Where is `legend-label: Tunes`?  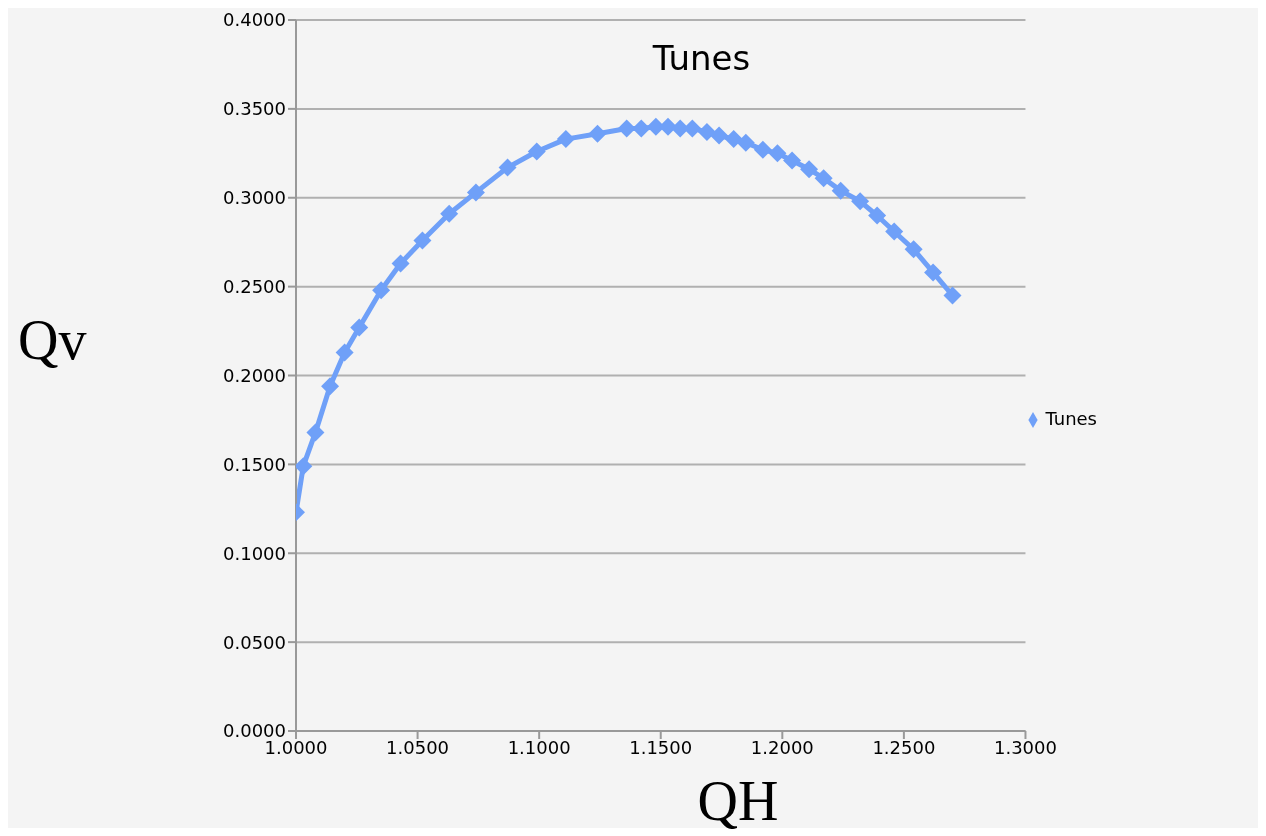
legend-label: Tunes is located at coordinates (1071, 418).